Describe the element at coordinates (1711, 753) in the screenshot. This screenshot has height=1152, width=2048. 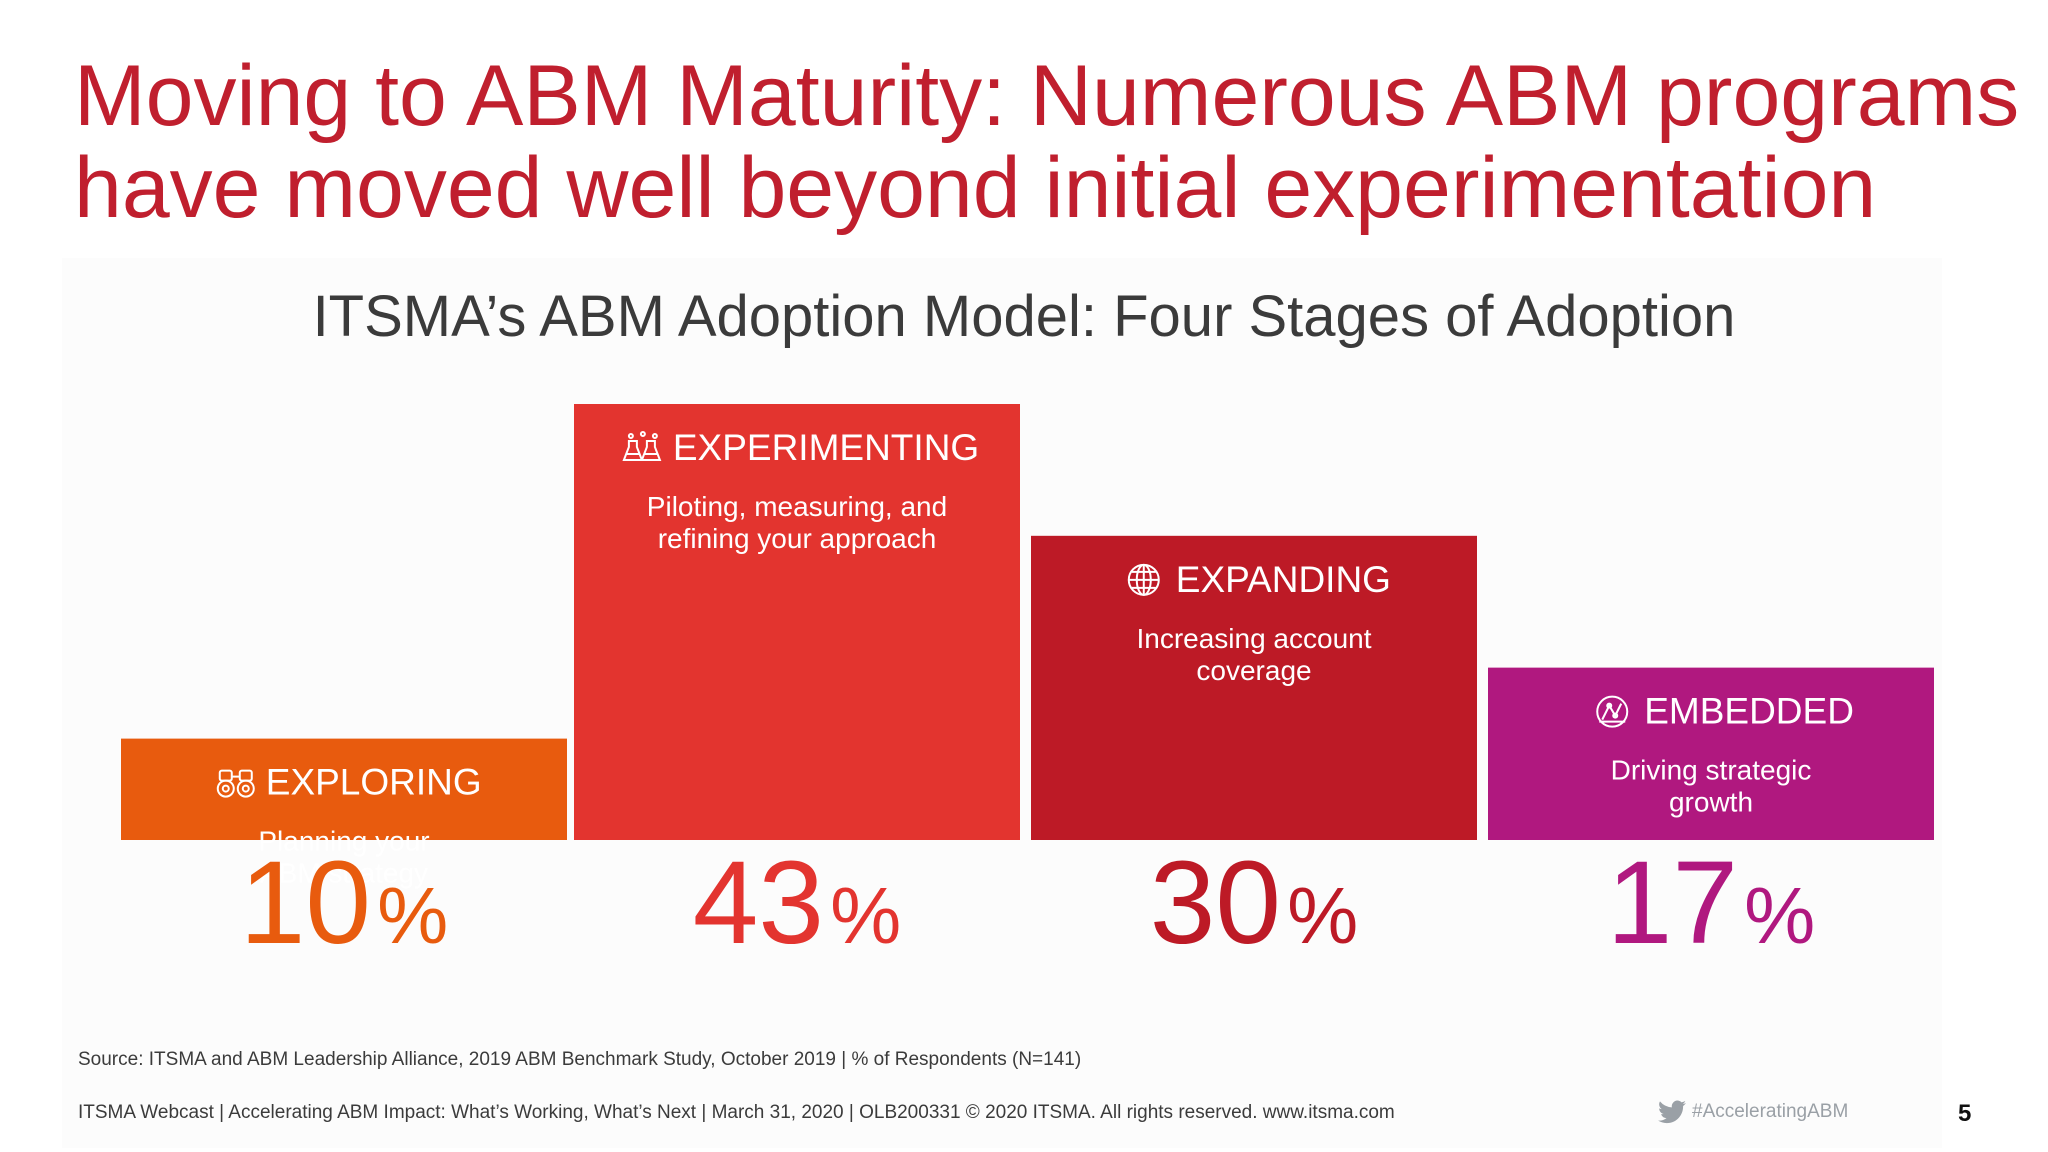
I see `bar-embedded` at that location.